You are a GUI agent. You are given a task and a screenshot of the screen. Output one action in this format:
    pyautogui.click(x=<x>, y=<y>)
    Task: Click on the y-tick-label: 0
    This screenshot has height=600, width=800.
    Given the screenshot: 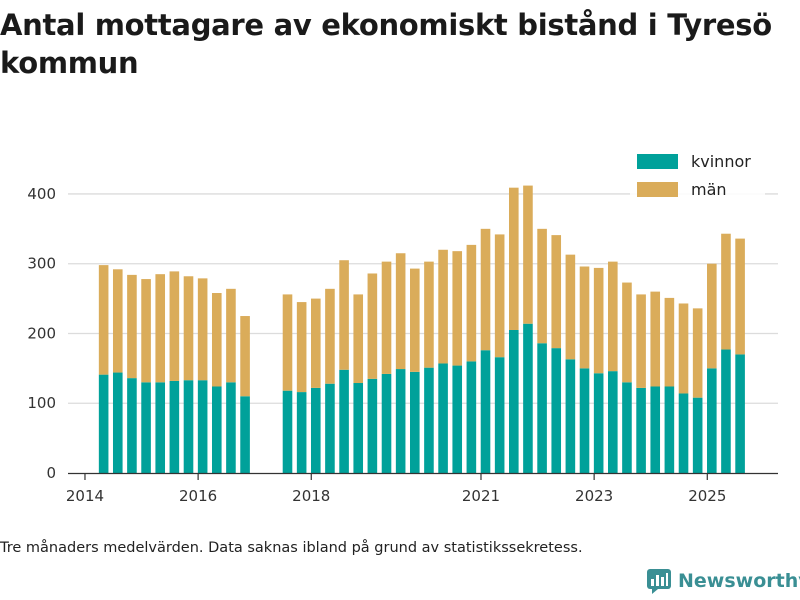 What is the action you would take?
    pyautogui.click(x=51, y=473)
    